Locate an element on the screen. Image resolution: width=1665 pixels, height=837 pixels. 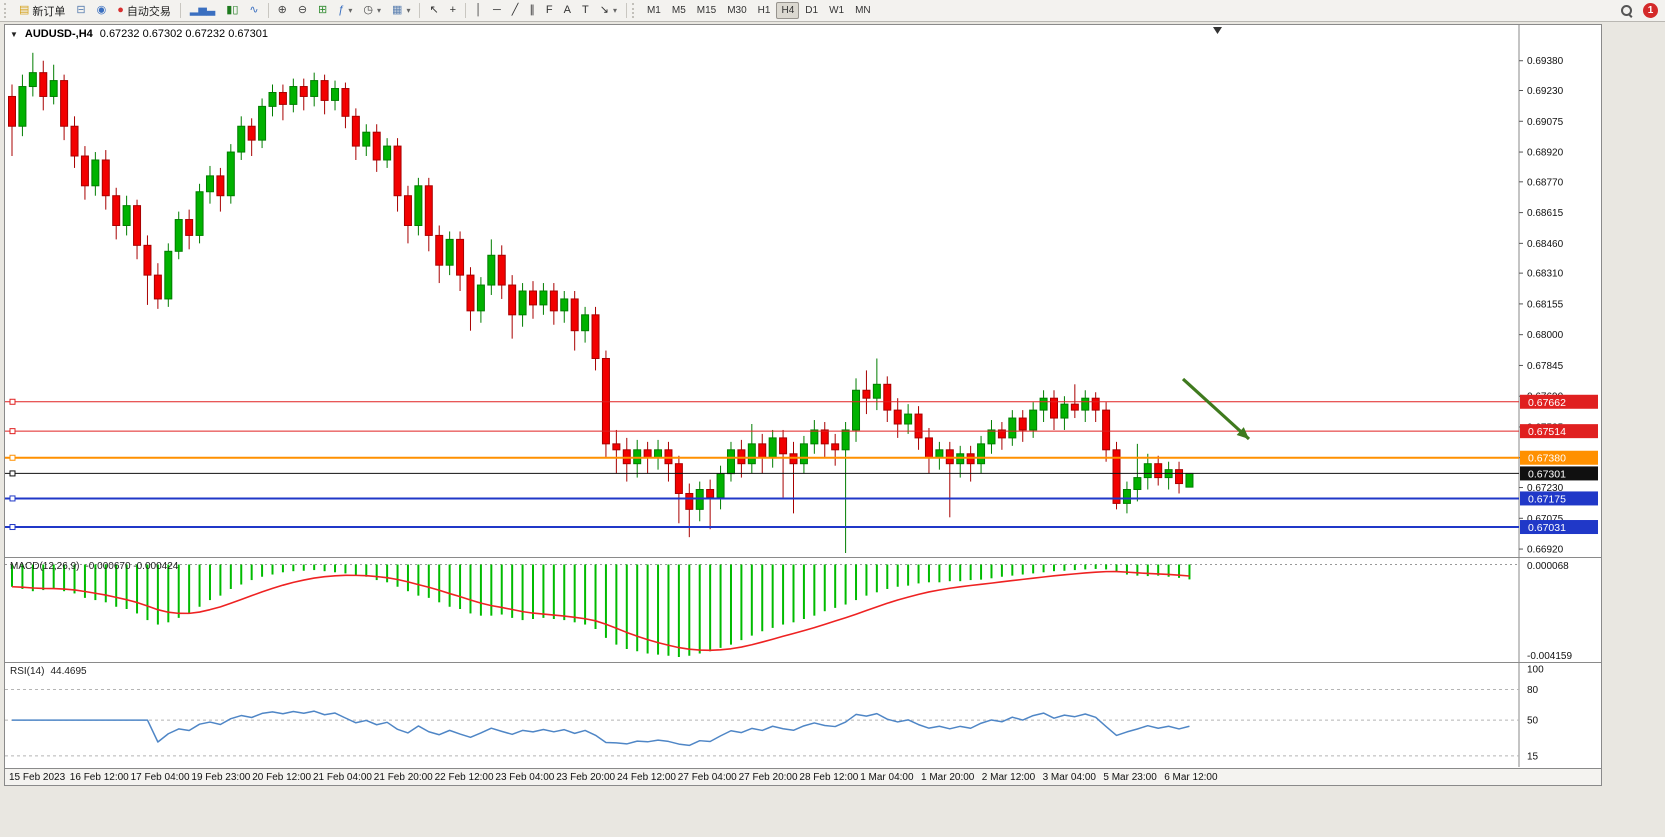
time-label: 15 Feb 2023 is located at coordinates (37, 777).